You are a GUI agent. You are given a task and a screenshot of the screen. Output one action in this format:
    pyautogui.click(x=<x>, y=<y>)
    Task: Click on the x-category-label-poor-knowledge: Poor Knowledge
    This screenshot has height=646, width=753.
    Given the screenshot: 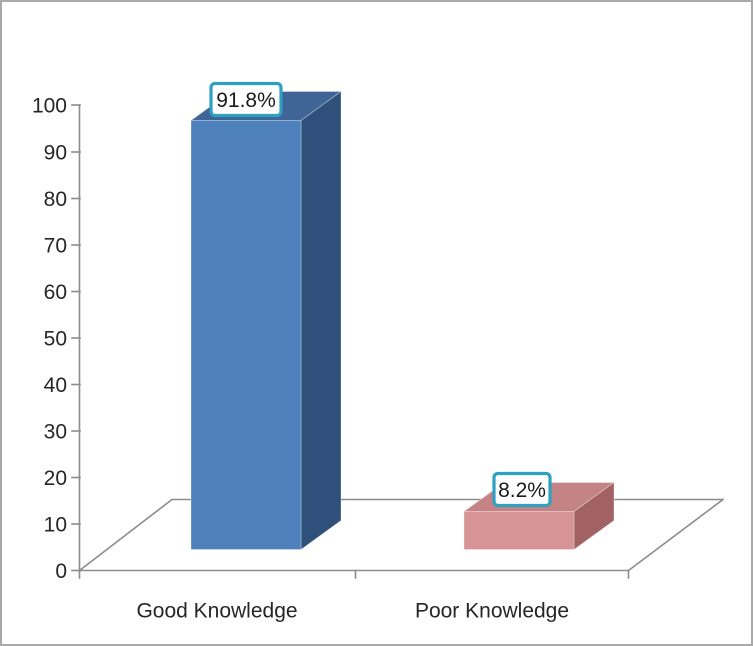 What is the action you would take?
    pyautogui.click(x=492, y=610)
    